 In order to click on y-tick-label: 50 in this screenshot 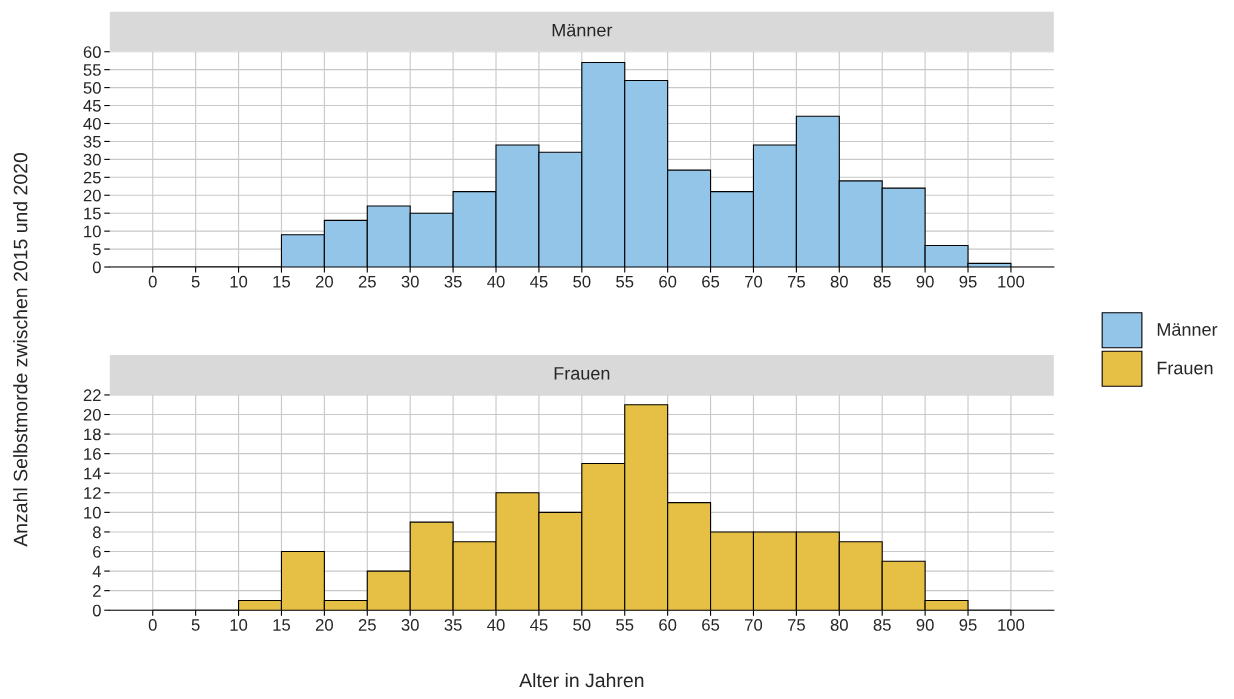, I will do `click(92, 88)`.